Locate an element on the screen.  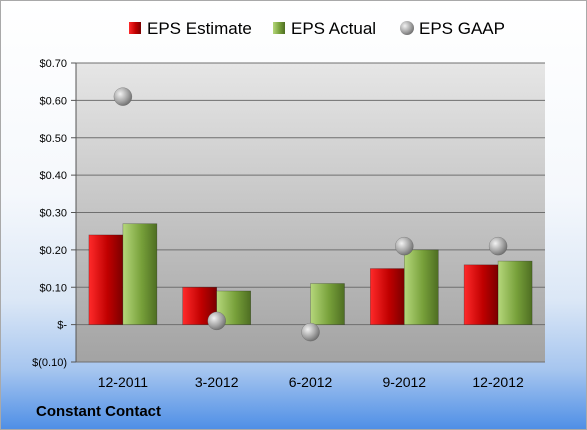
legend-swatch-eps-actual is located at coordinates (279, 28).